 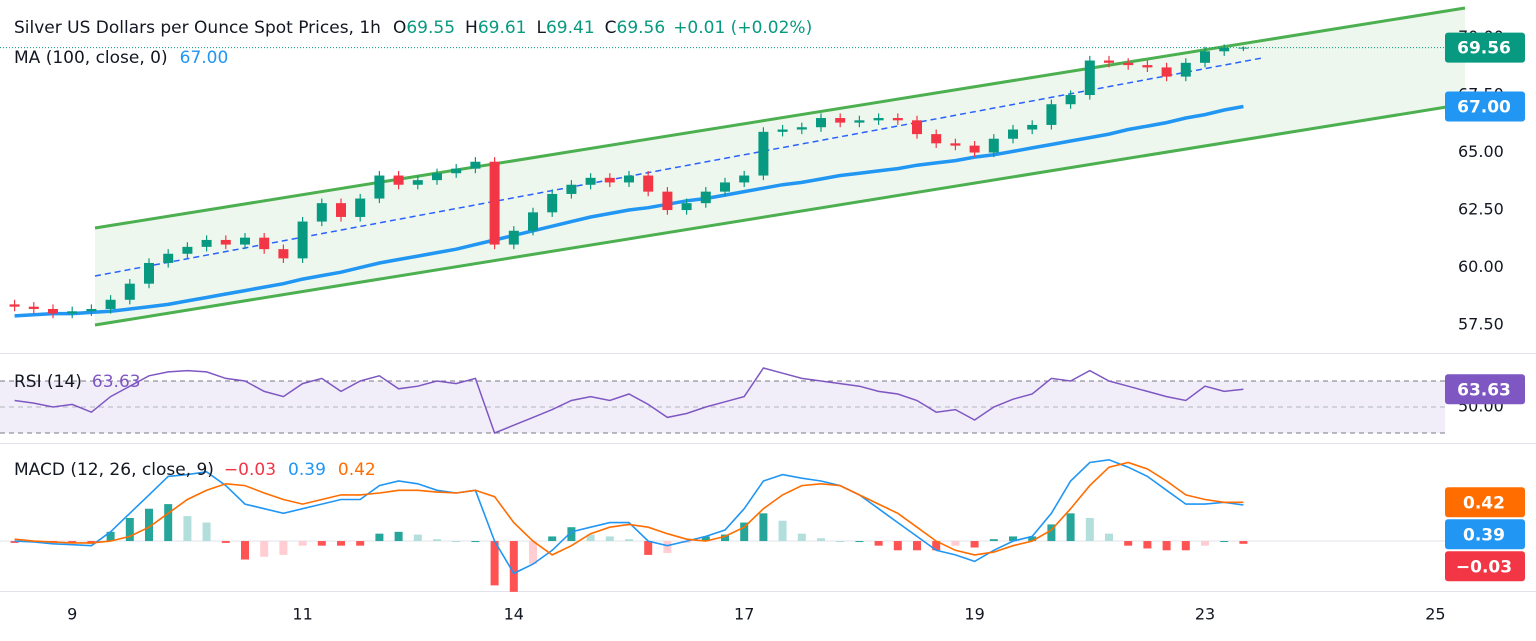 What do you see at coordinates (302, 614) in the screenshot?
I see `x-tick-label: 11` at bounding box center [302, 614].